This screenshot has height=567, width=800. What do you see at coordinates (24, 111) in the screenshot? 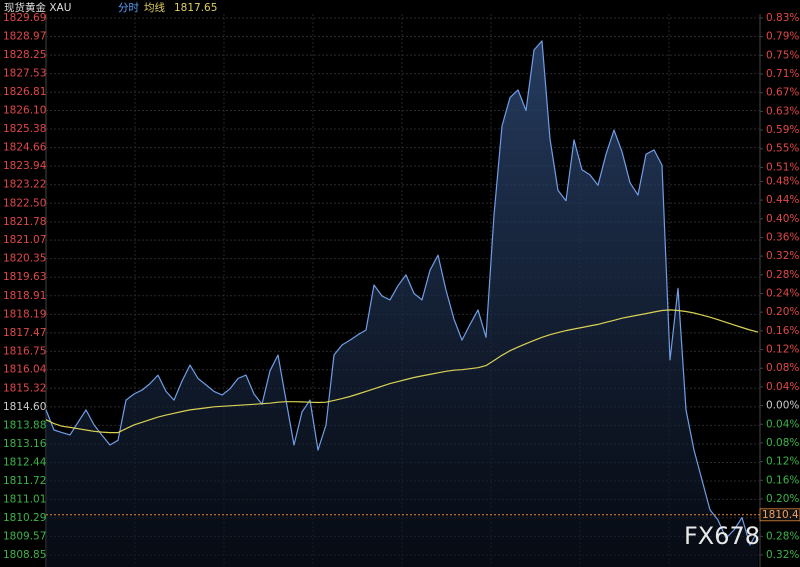
I see `y-tick-label: 1826.10` at bounding box center [24, 111].